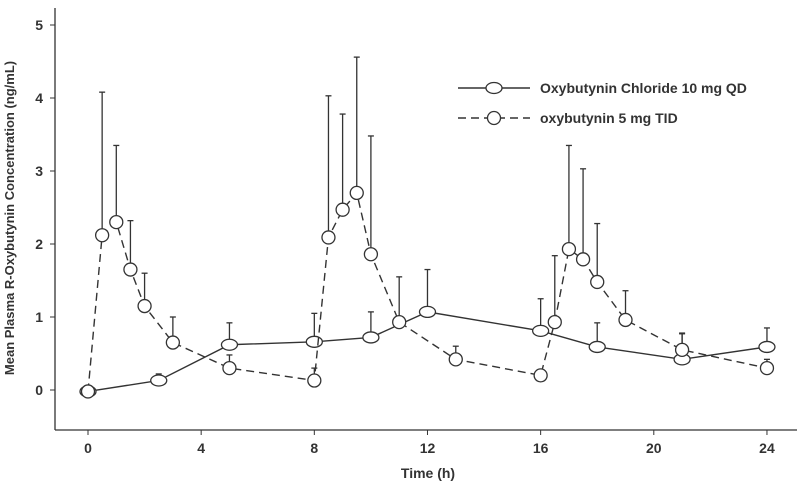 The width and height of the screenshot is (800, 493). What do you see at coordinates (201, 448) in the screenshot?
I see `x-tick-label: 4` at bounding box center [201, 448].